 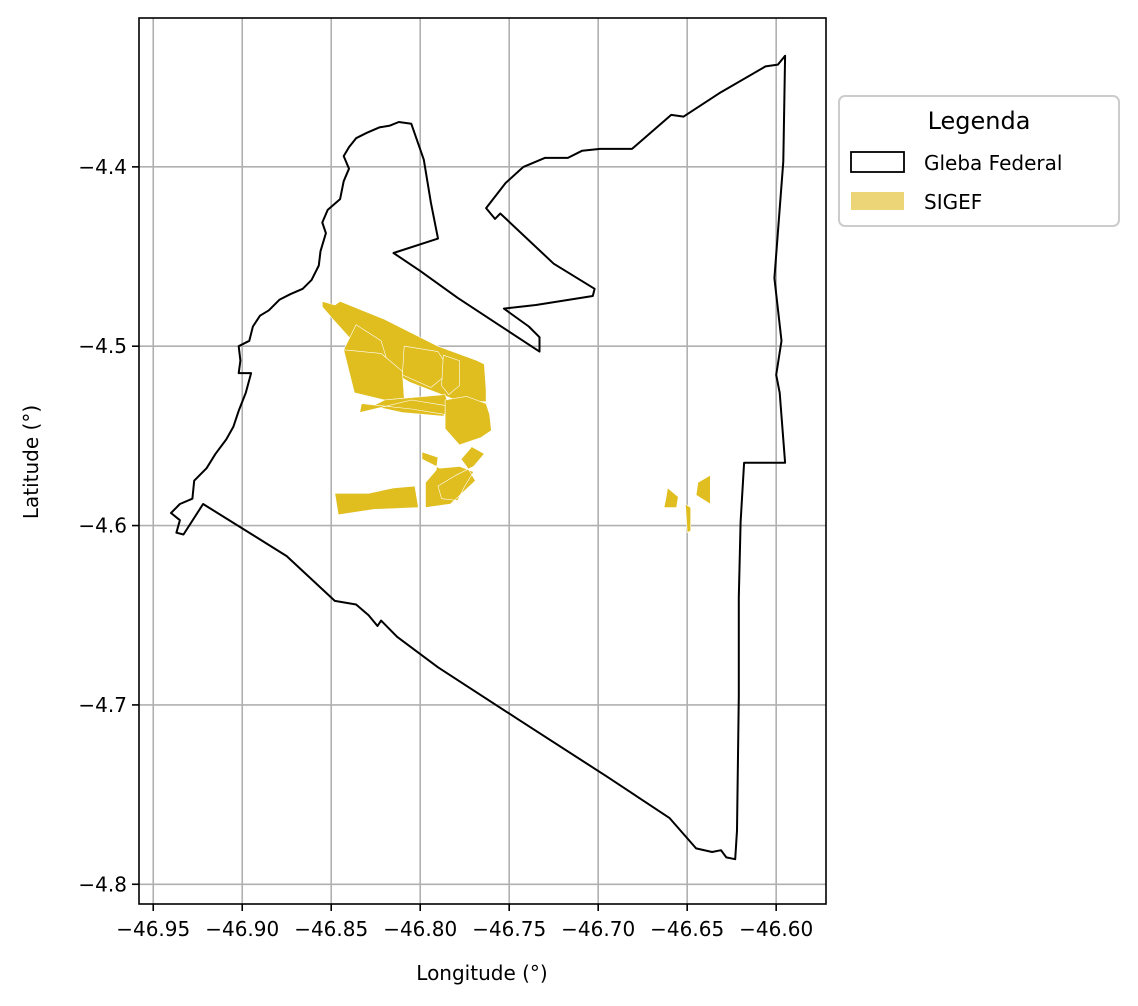 What do you see at coordinates (102, 884) in the screenshot?
I see `y-tick-label: −4.8` at bounding box center [102, 884].